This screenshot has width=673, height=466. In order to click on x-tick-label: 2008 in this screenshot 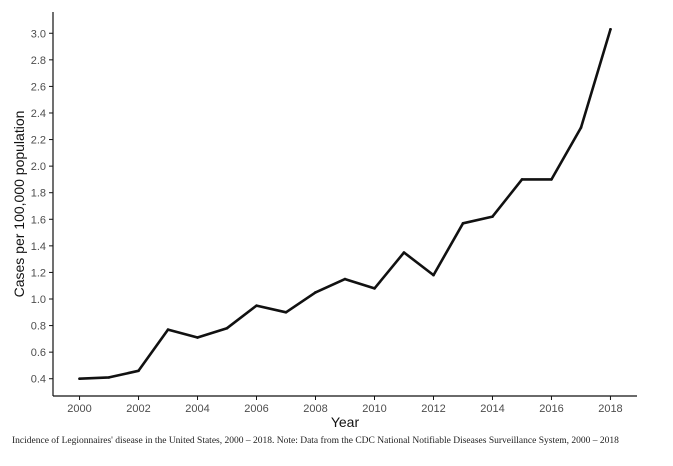, I will do `click(315, 409)`.